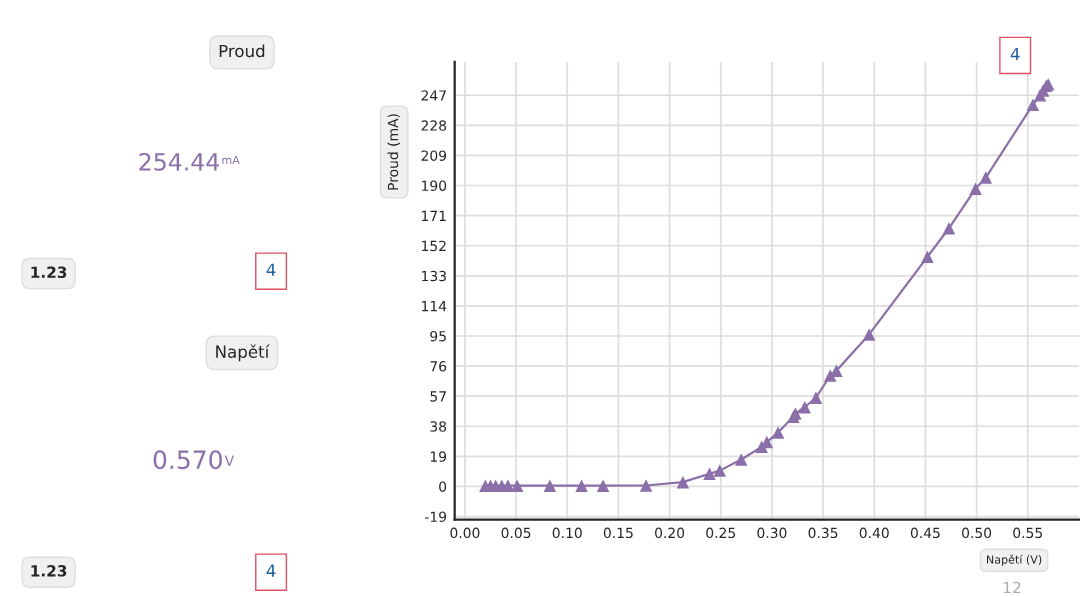 Image resolution: width=1080 pixels, height=596 pixels. Describe the element at coordinates (242, 51) in the screenshot. I see `text: Proud` at that location.